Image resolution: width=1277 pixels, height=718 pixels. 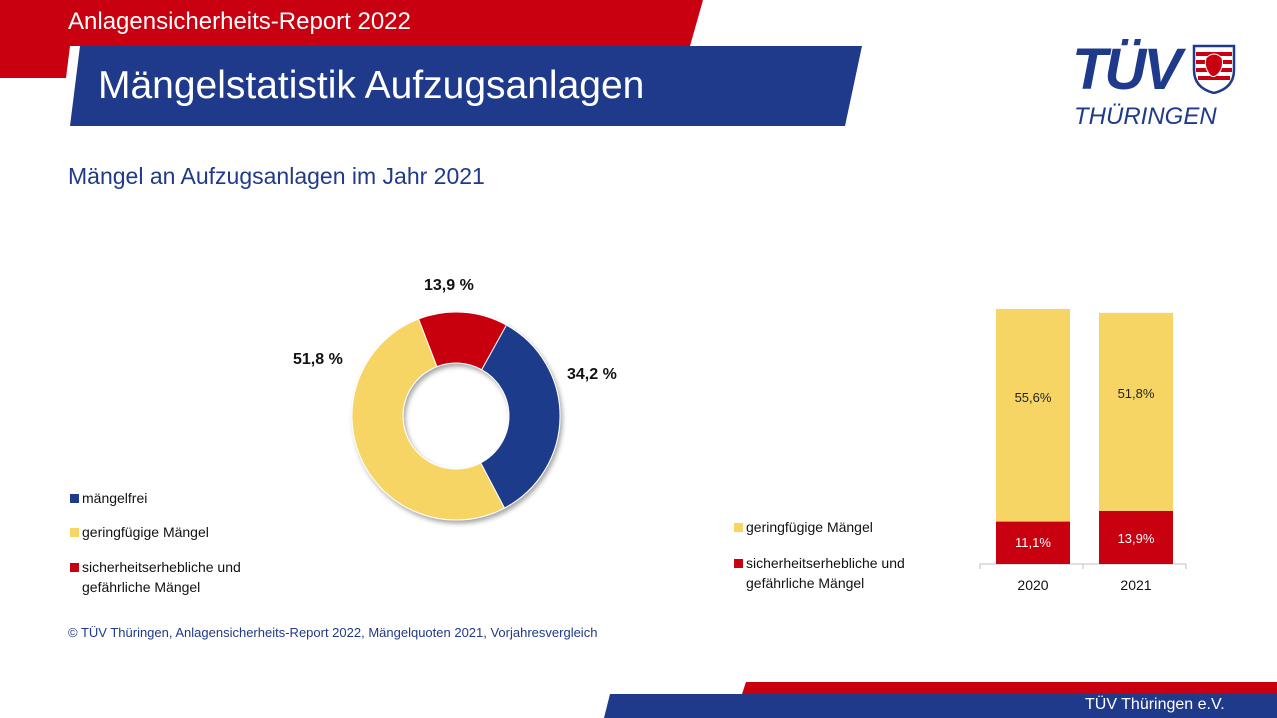 What do you see at coordinates (74, 567) in the screenshot?
I see `legend-swatch-red` at bounding box center [74, 567].